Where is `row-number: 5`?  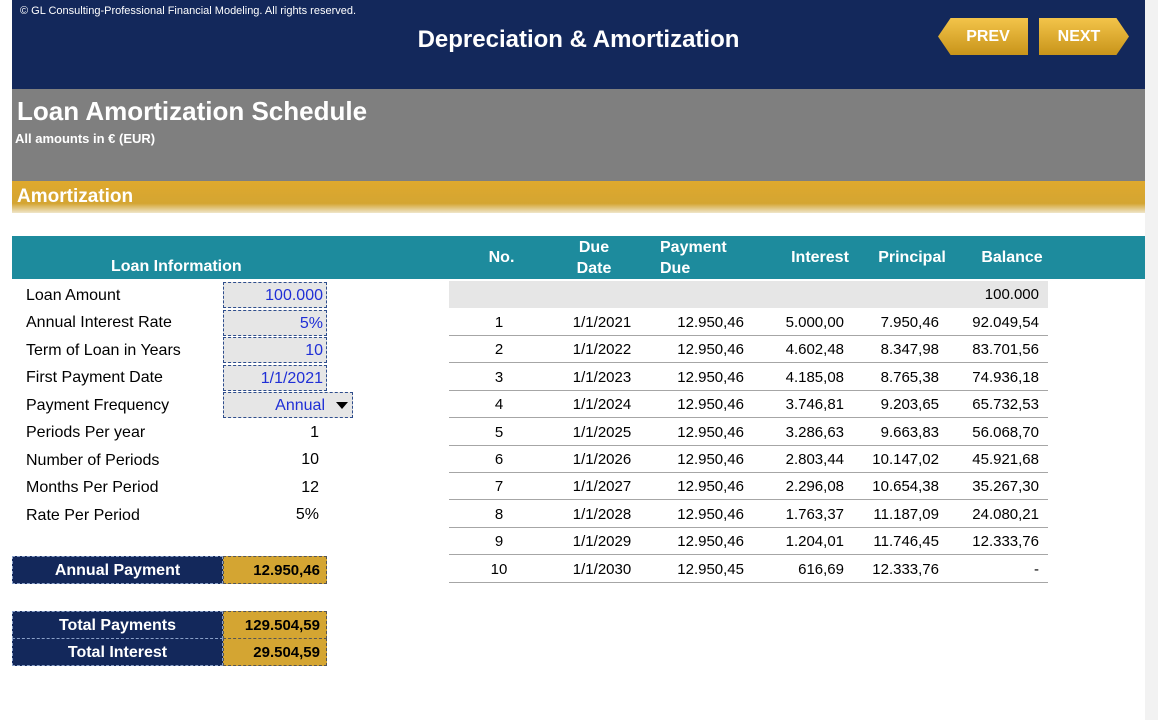 row-number: 5 is located at coordinates (499, 432).